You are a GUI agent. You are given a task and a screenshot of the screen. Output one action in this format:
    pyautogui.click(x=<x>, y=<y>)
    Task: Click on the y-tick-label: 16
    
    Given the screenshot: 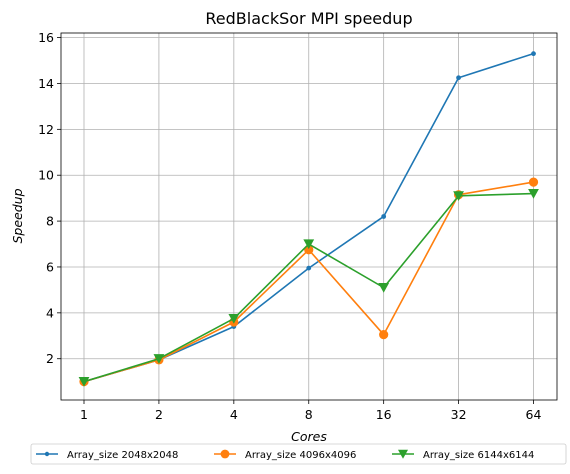 What is the action you would take?
    pyautogui.click(x=46, y=37)
    